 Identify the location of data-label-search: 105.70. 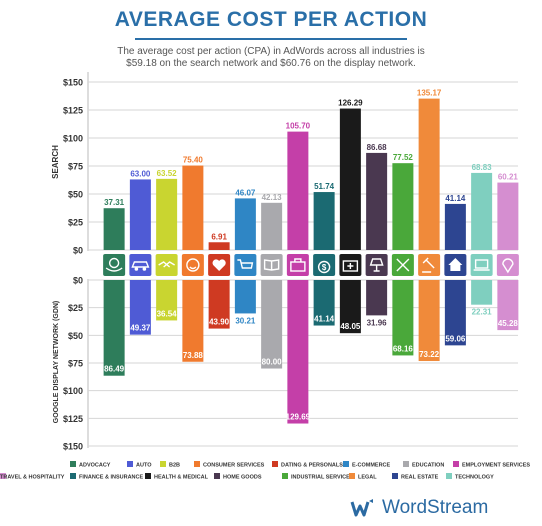
(298, 126).